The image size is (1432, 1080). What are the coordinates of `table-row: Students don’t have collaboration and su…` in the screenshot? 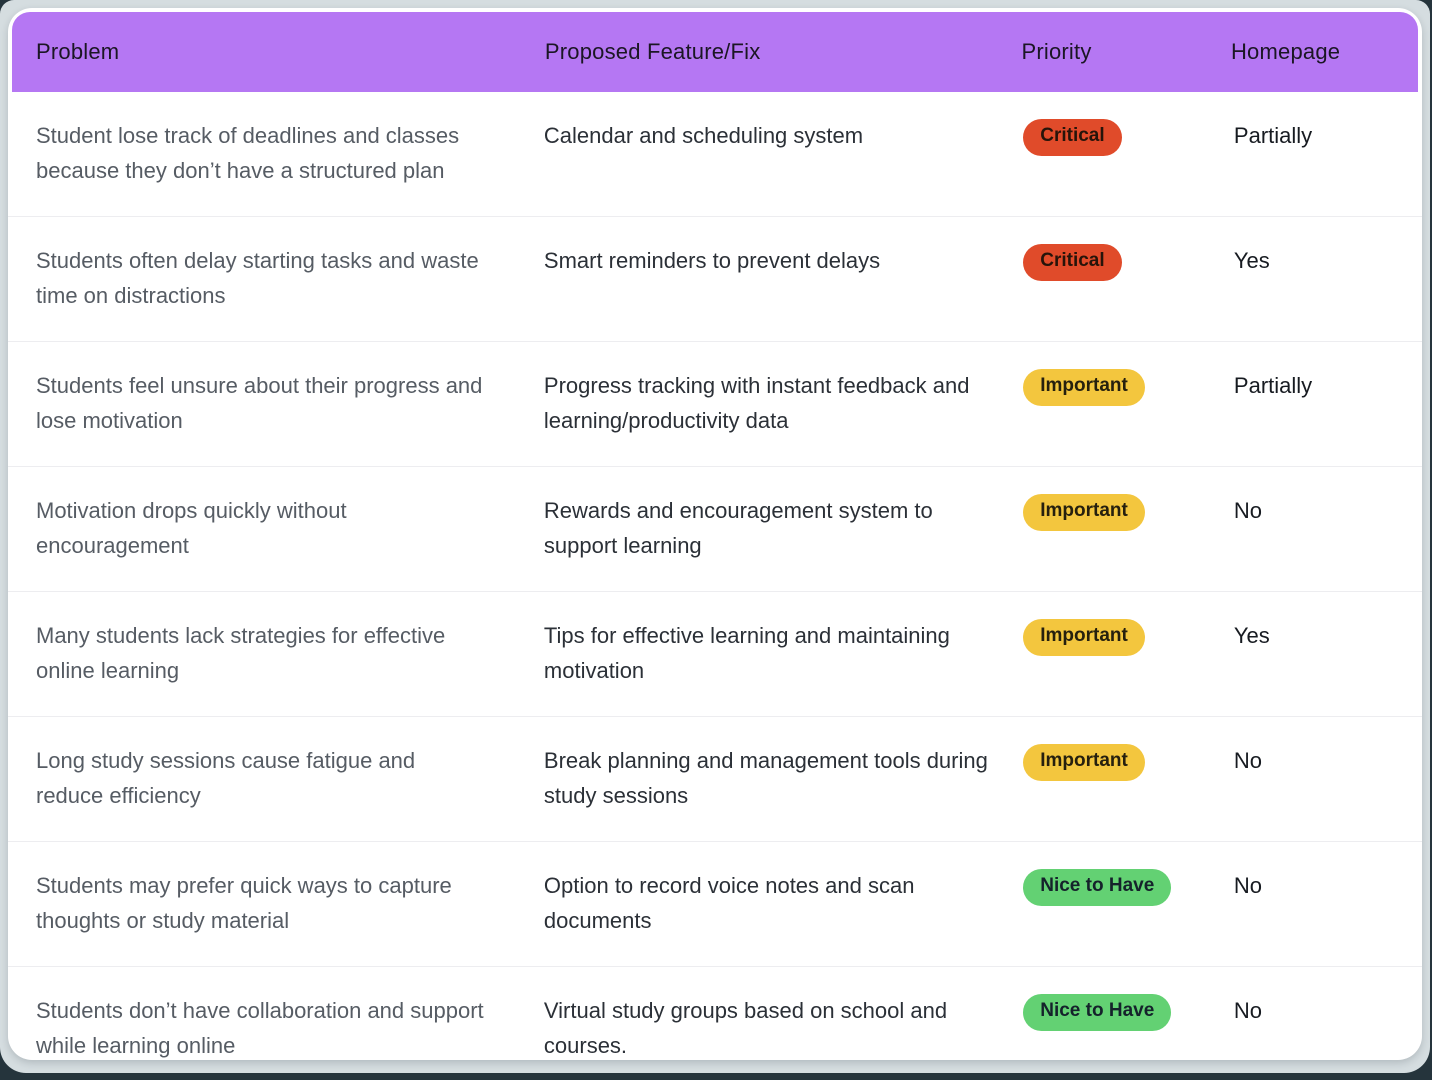 It's located at (715, 1013).